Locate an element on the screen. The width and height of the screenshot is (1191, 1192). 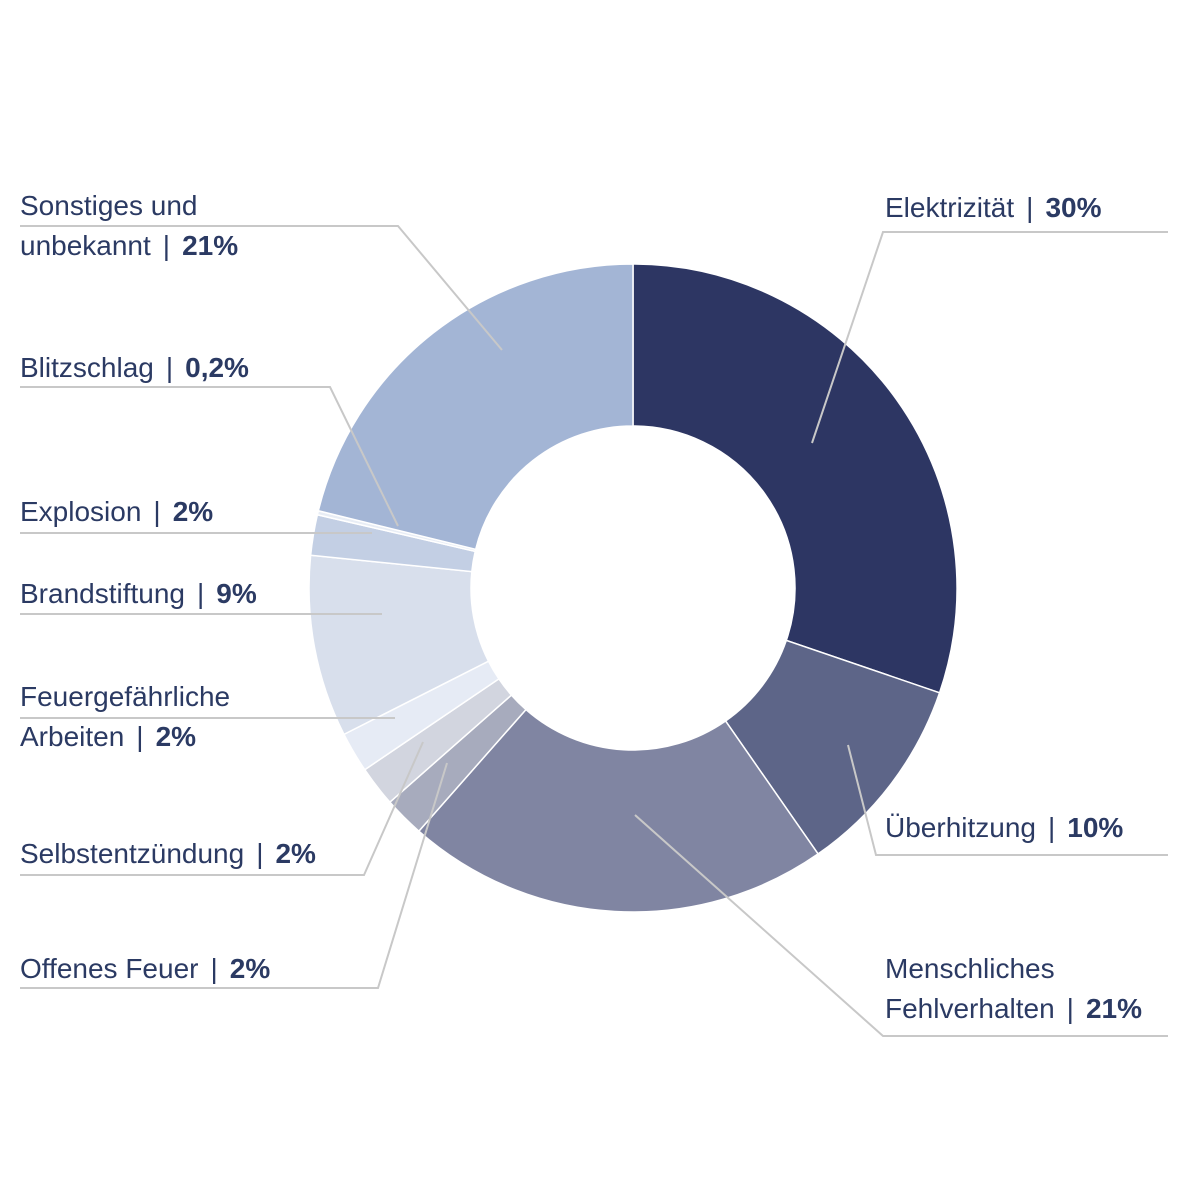
label-elektrizitaet: Elektrizität | 30% is located at coordinates (993, 208).